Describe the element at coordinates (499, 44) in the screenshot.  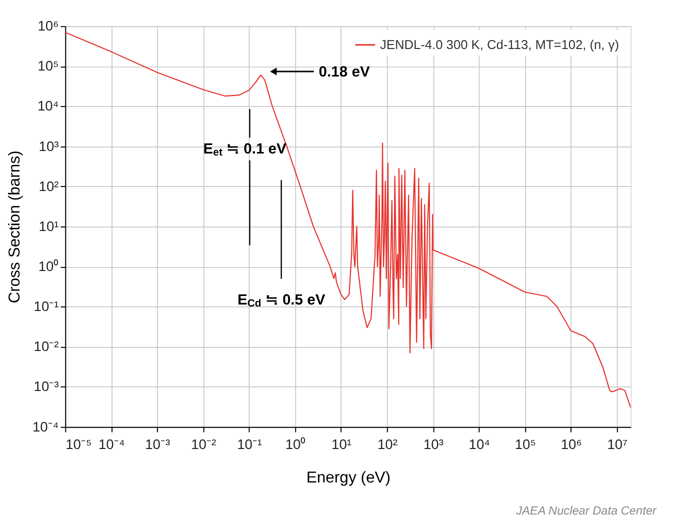
I see `legend-label: JENDL-4.0 300 K, Cd-113, MT=102, (n, γ)` at that location.